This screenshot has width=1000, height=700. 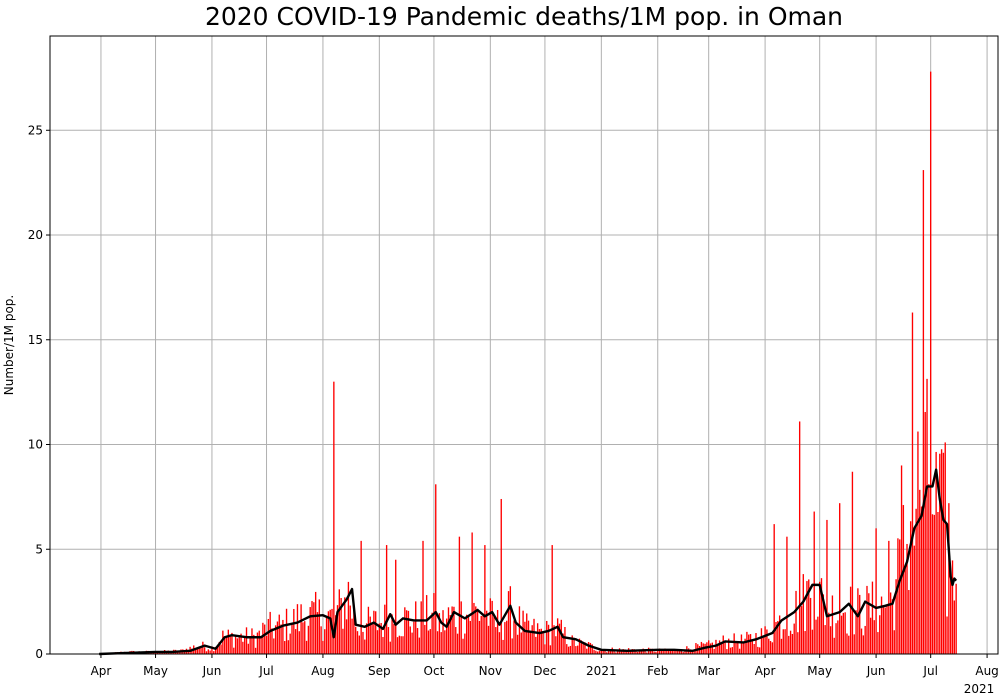 I want to click on y-tick-label: 10, so click(x=35, y=445).